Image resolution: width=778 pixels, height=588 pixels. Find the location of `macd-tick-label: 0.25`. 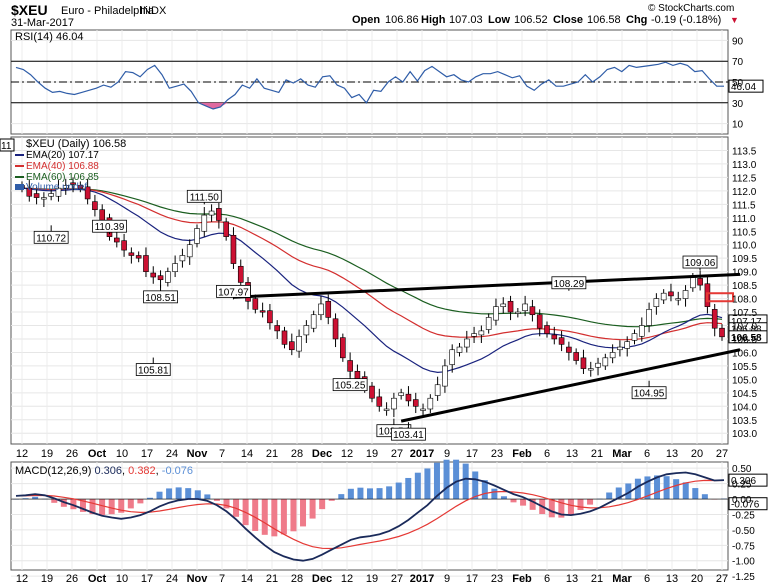

macd-tick-label: 0.25 is located at coordinates (742, 485).